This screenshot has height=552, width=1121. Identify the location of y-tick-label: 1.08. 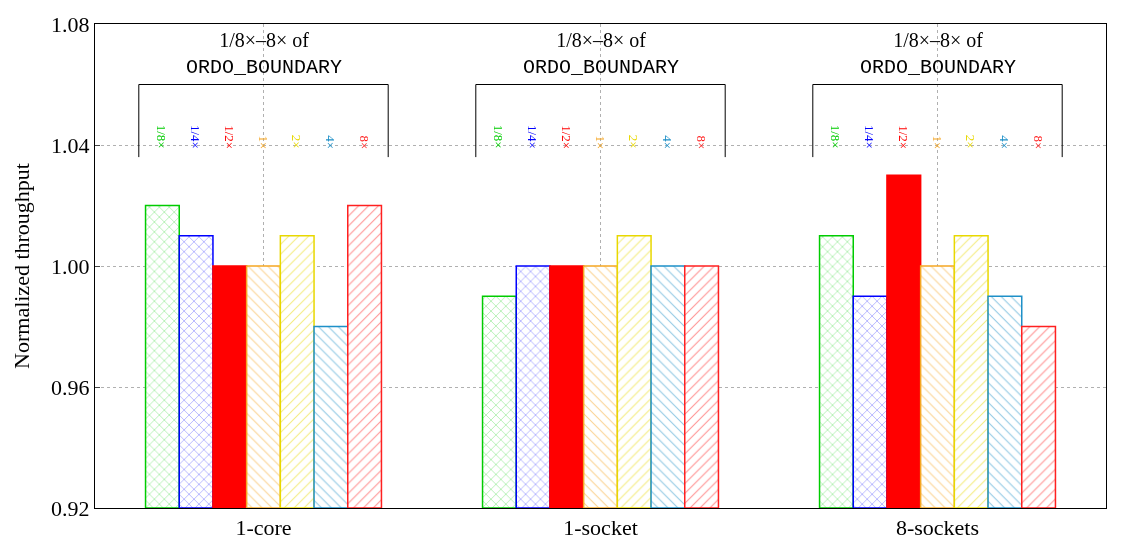
(70, 24).